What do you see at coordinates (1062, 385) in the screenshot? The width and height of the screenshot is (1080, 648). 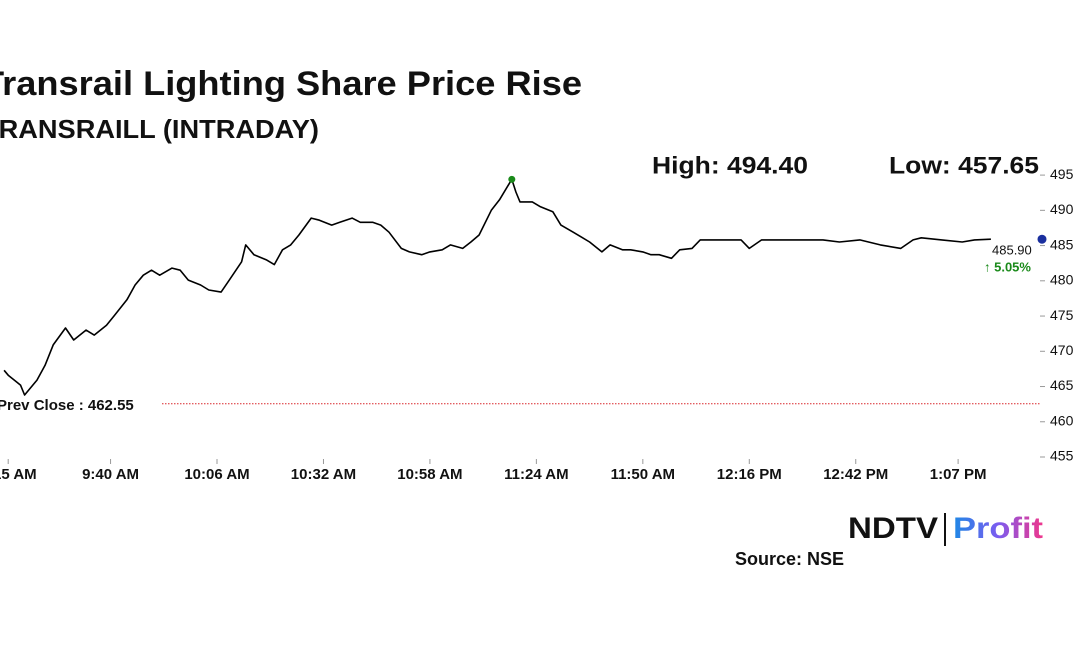 I see `y-tick-label: 465` at bounding box center [1062, 385].